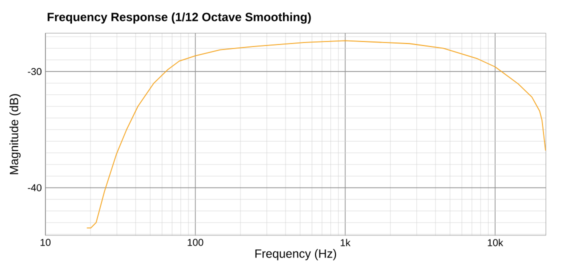  Describe the element at coordinates (35, 188) in the screenshot. I see `y-tick-label: -40` at that location.